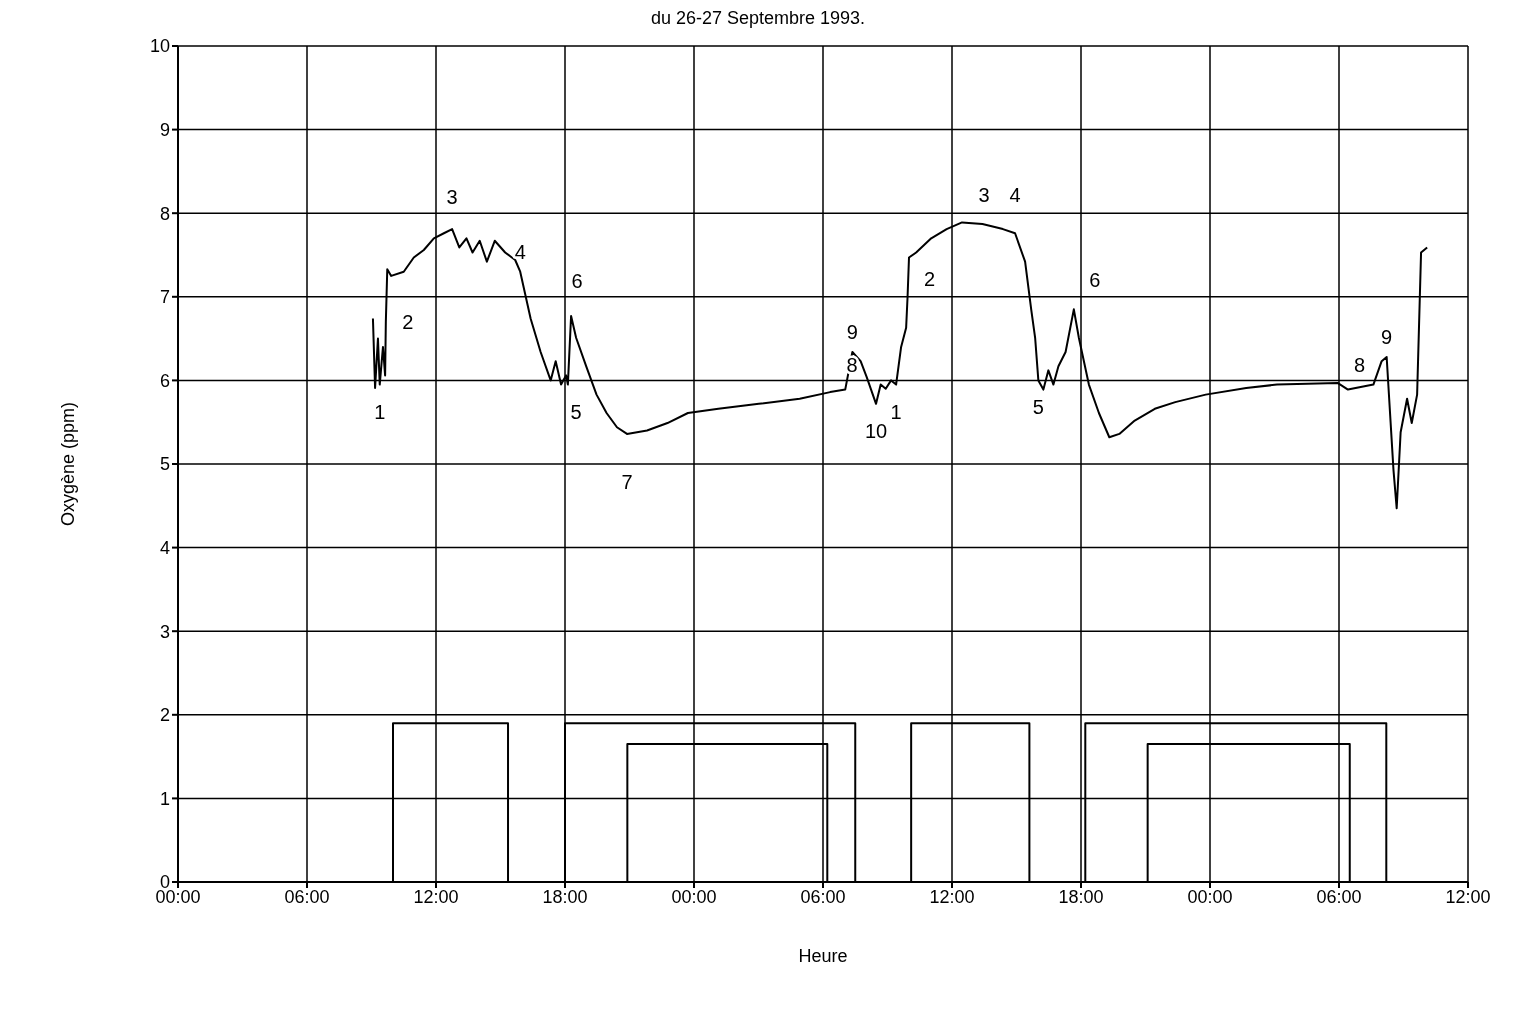  I want to click on x-axis-title: Heure, so click(823, 956).